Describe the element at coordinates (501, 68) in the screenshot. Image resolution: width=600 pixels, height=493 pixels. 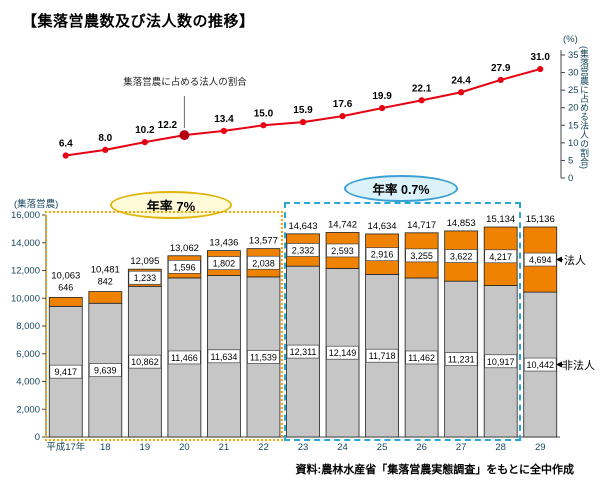
I see `pct-value-label: 27.9` at that location.